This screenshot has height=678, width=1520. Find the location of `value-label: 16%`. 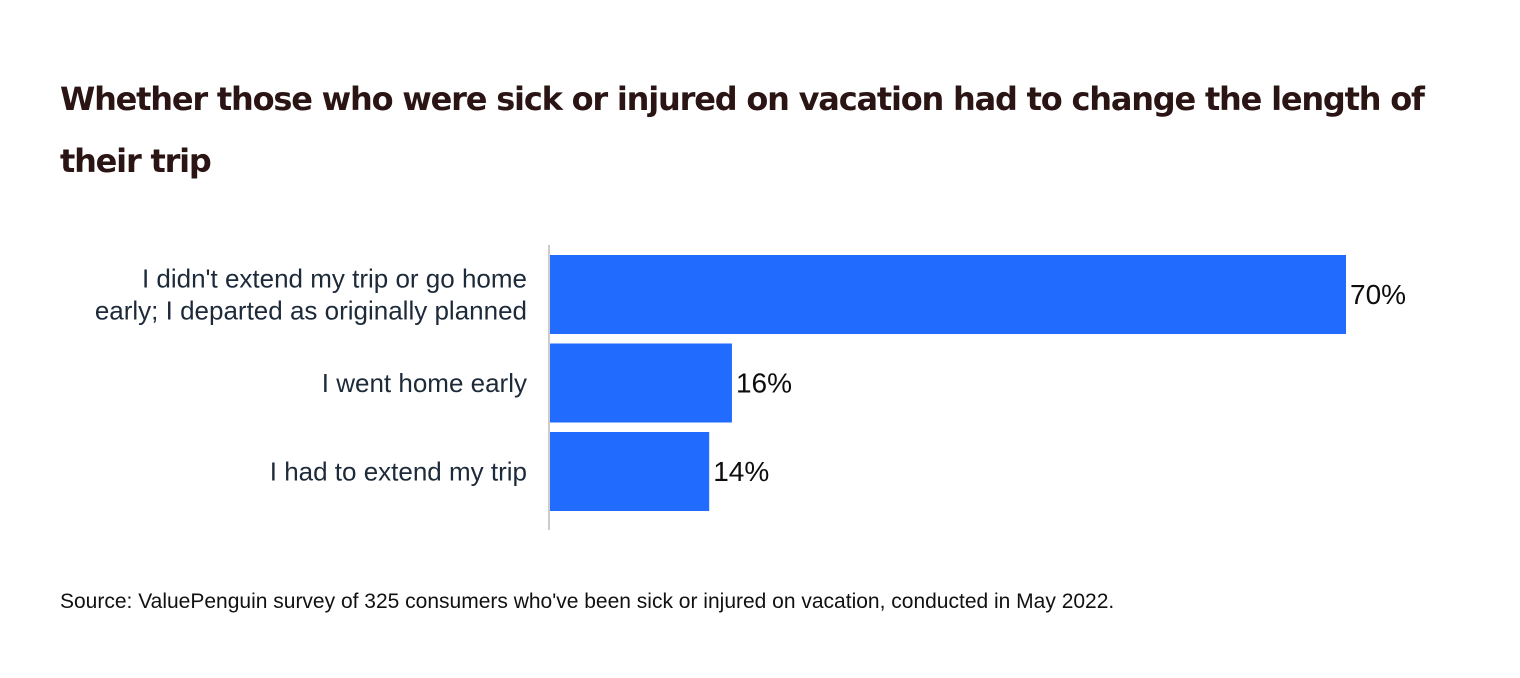

value-label: 16% is located at coordinates (764, 383).